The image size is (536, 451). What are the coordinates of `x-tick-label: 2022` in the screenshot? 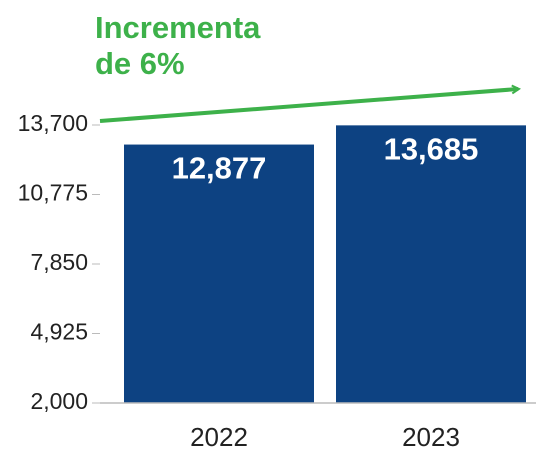 It's located at (219, 436).